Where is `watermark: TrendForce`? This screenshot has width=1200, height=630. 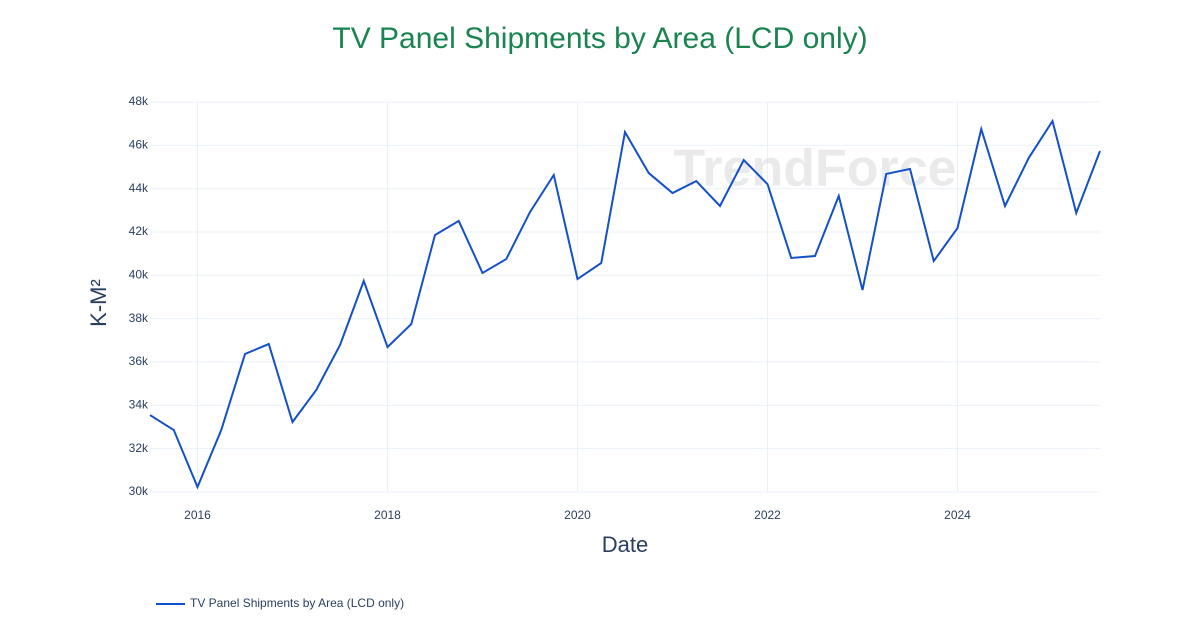 watermark: TrendForce is located at coordinates (814, 169).